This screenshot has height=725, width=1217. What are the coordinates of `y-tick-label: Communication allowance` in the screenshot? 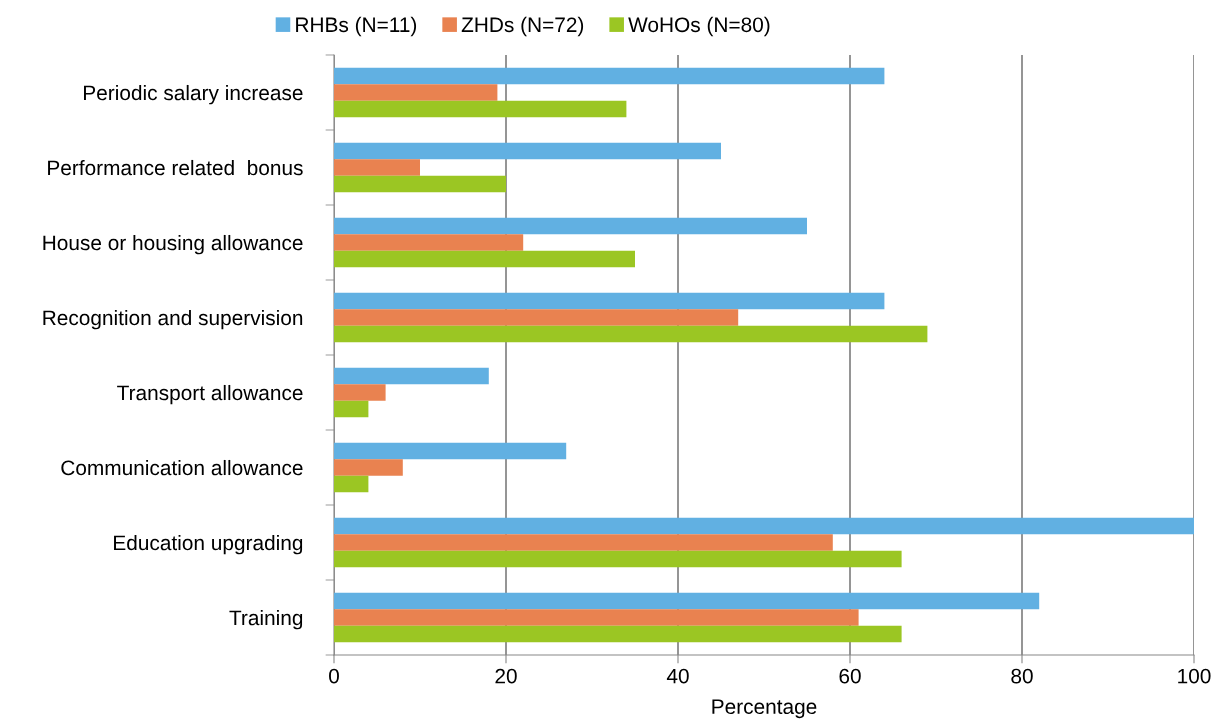 It's located at (182, 467).